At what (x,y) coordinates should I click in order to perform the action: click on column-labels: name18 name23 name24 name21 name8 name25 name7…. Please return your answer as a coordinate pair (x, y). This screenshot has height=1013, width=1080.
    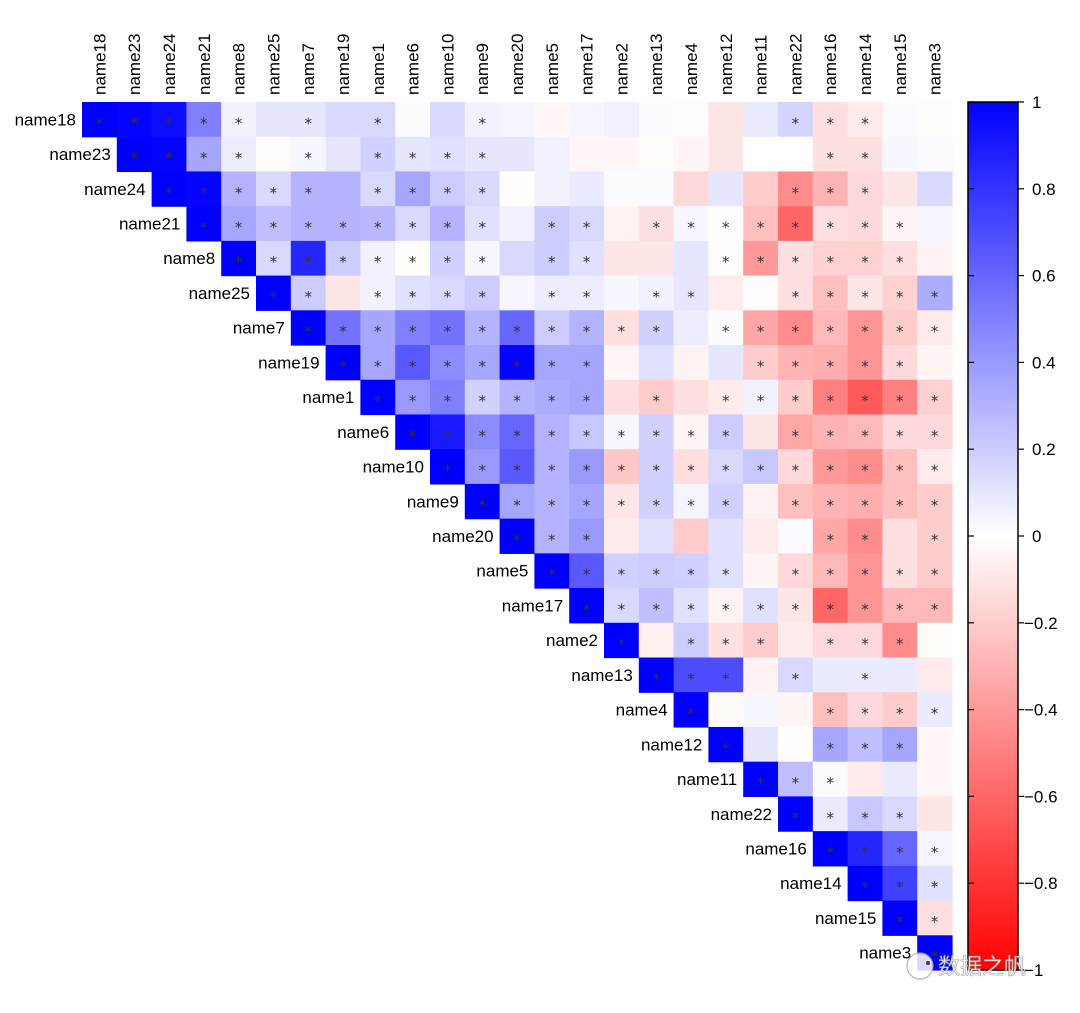
    Looking at the image, I should click on (517, 64).